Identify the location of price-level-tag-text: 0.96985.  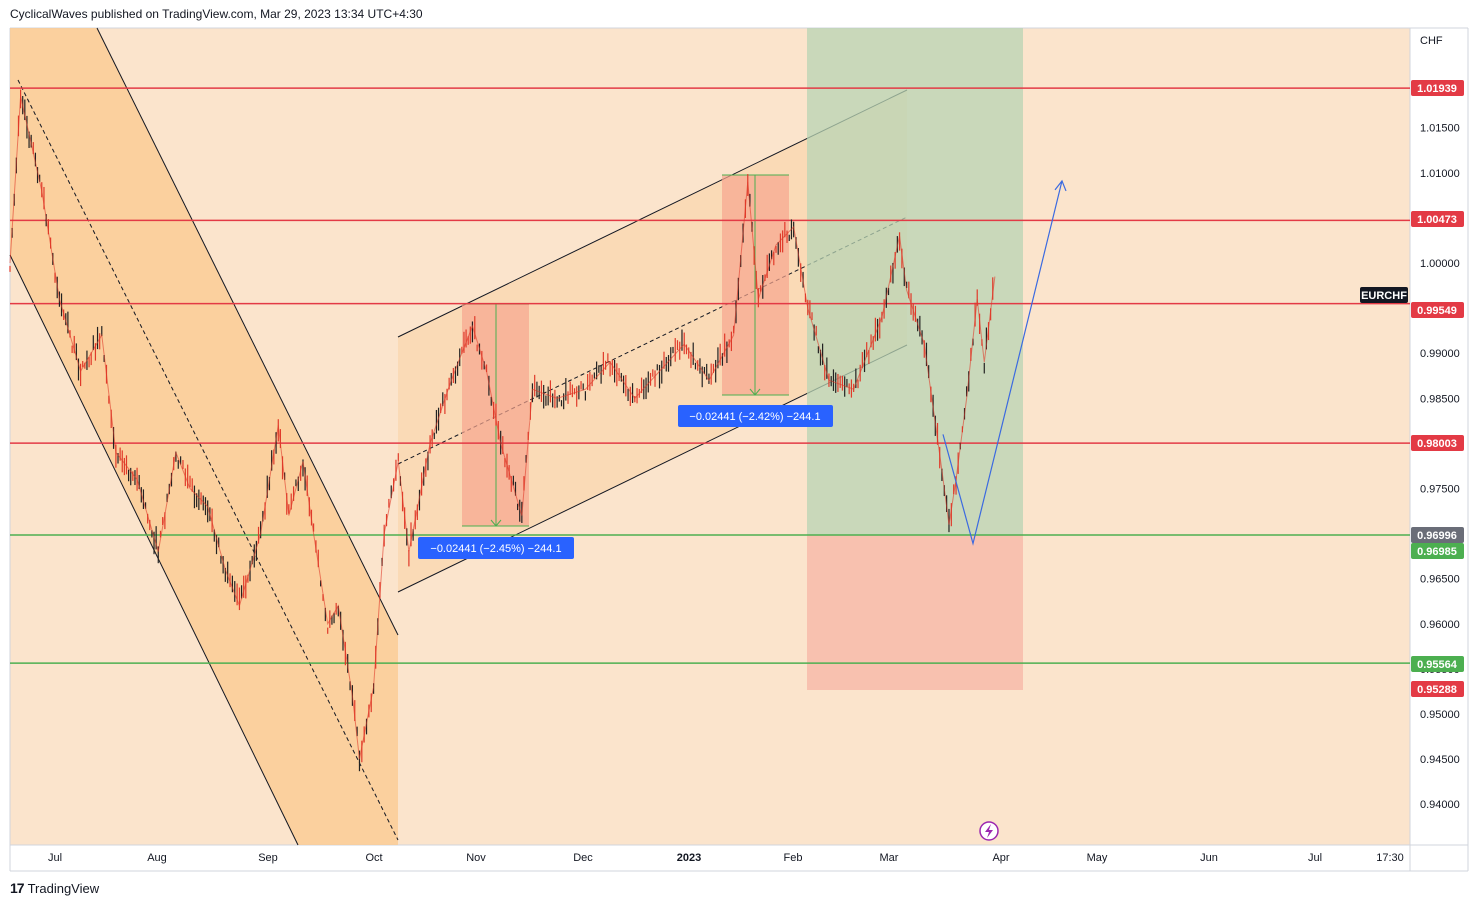
(1437, 552).